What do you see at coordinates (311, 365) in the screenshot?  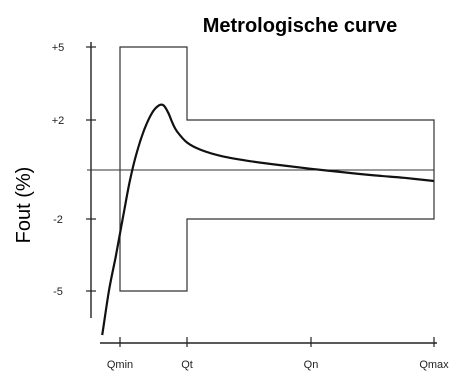 I see `x-tick-label: Qn` at bounding box center [311, 365].